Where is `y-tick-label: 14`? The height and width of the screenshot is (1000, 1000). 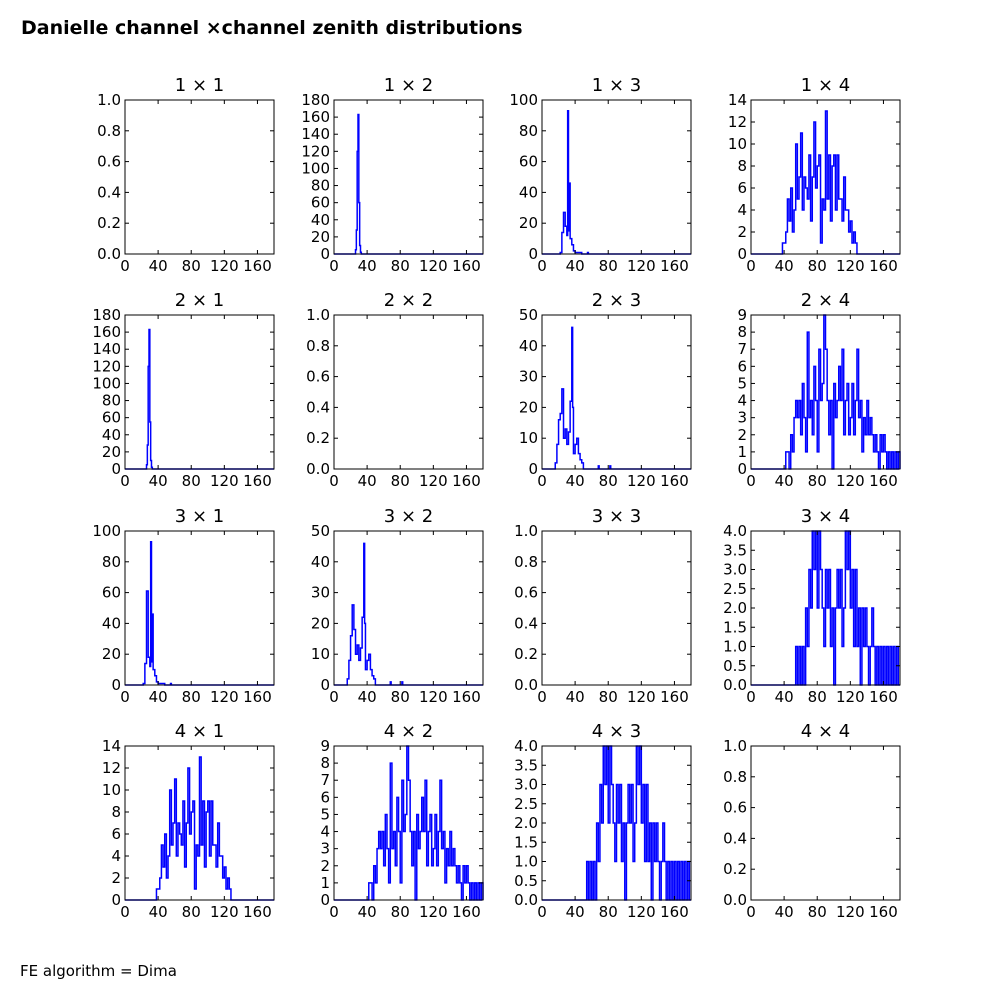 y-tick-label: 14 is located at coordinates (737, 100).